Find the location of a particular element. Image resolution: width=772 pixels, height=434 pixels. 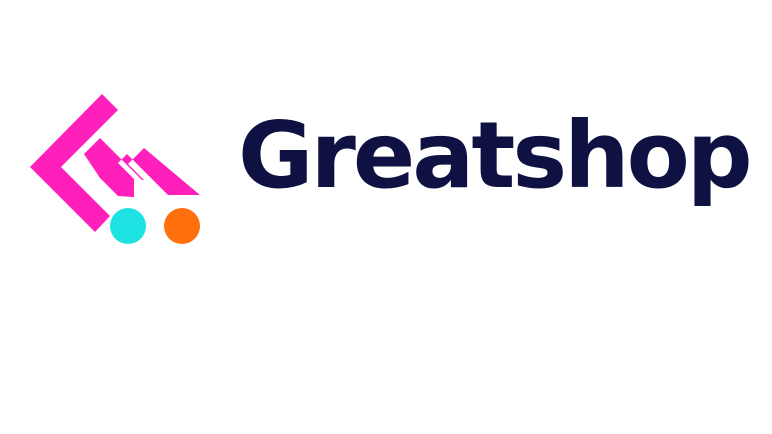

shopping-cart-logo-icon is located at coordinates (115, 169).